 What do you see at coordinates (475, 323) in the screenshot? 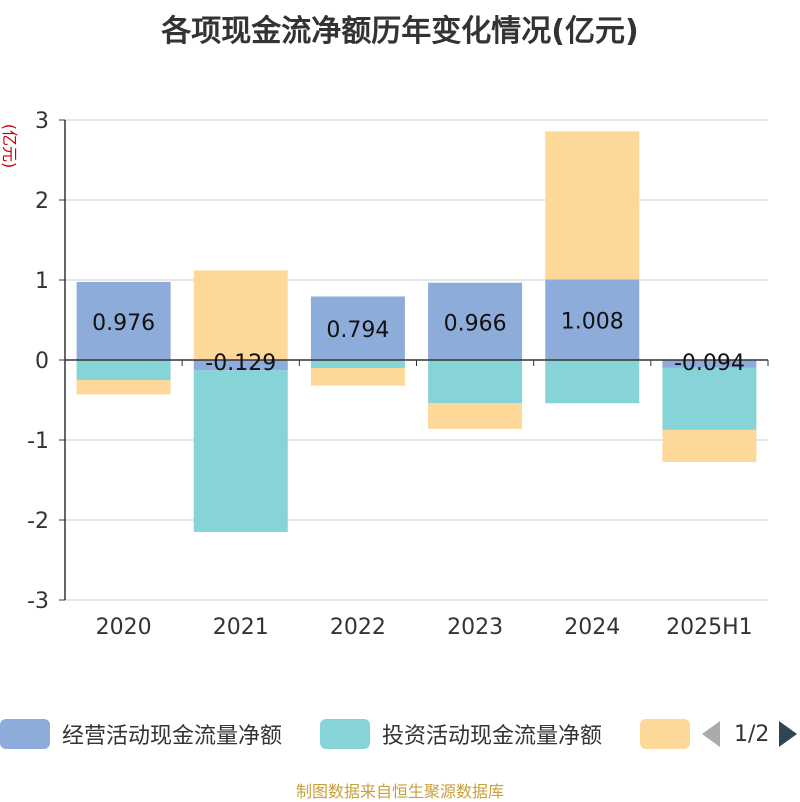
I see `data-label-2023: 0.966` at bounding box center [475, 323].